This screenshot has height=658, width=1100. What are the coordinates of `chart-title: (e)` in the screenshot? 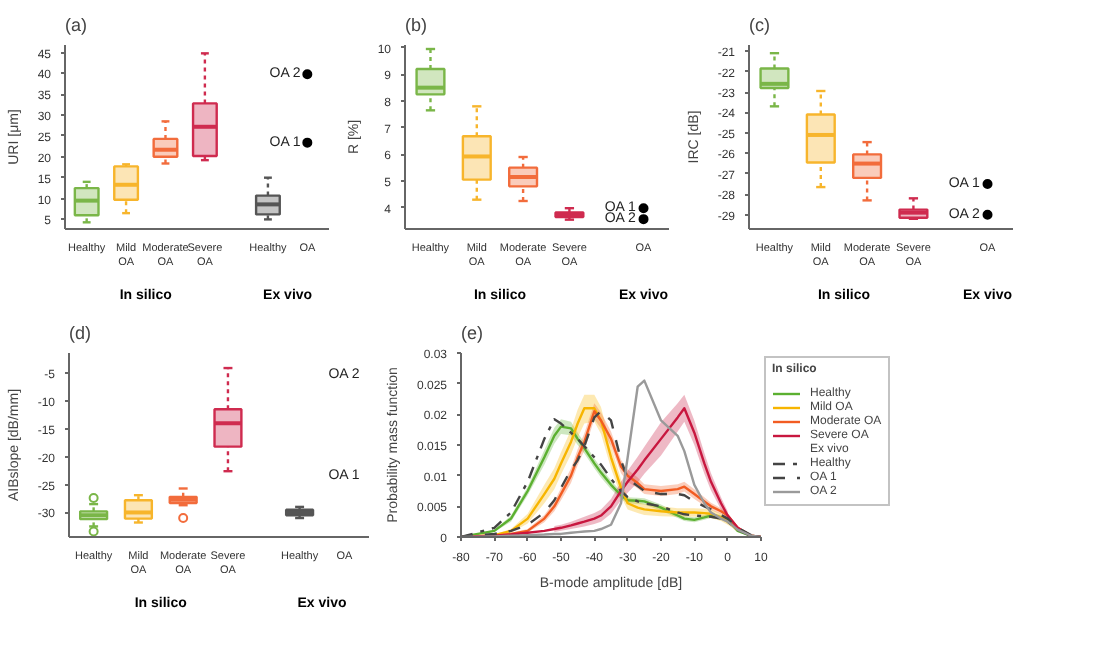 It's located at (472, 333).